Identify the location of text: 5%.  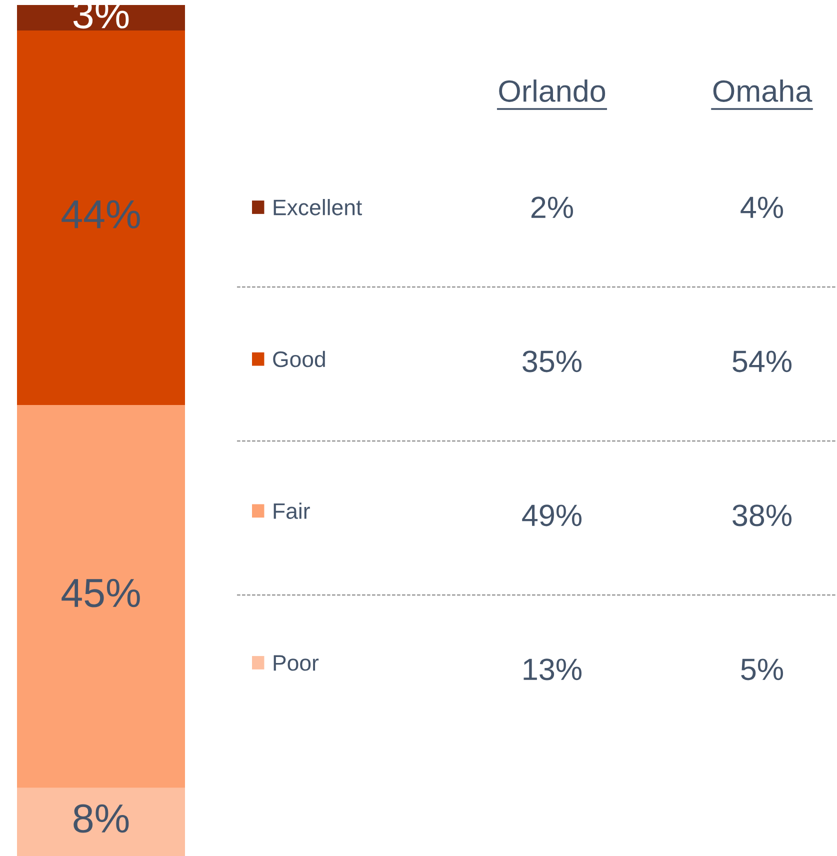
(762, 669).